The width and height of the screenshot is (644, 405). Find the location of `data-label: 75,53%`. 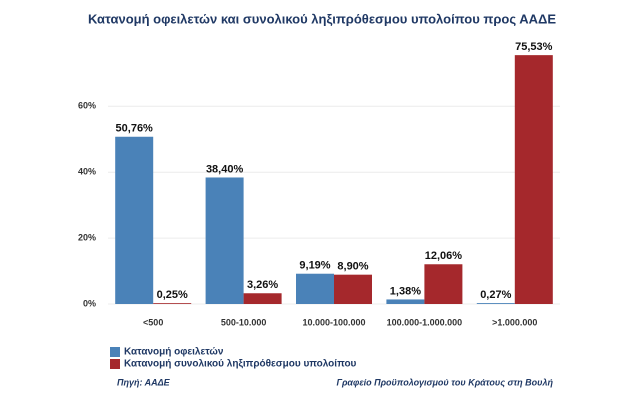

data-label: 75,53% is located at coordinates (534, 47).